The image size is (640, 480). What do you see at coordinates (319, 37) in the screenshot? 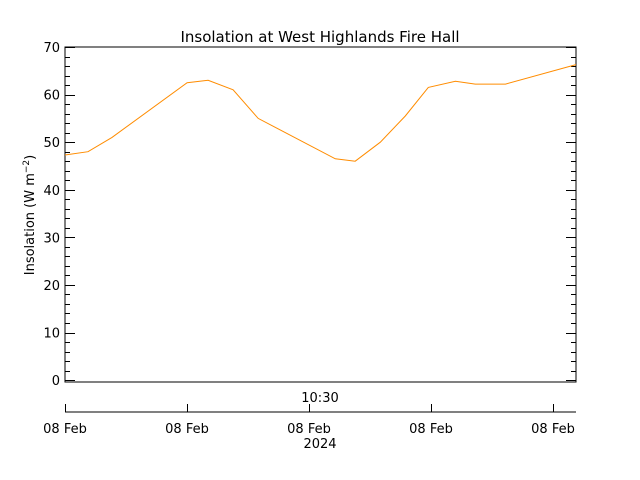
I see `chart-title: Insolation at West Highlands Fire Hall` at bounding box center [319, 37].